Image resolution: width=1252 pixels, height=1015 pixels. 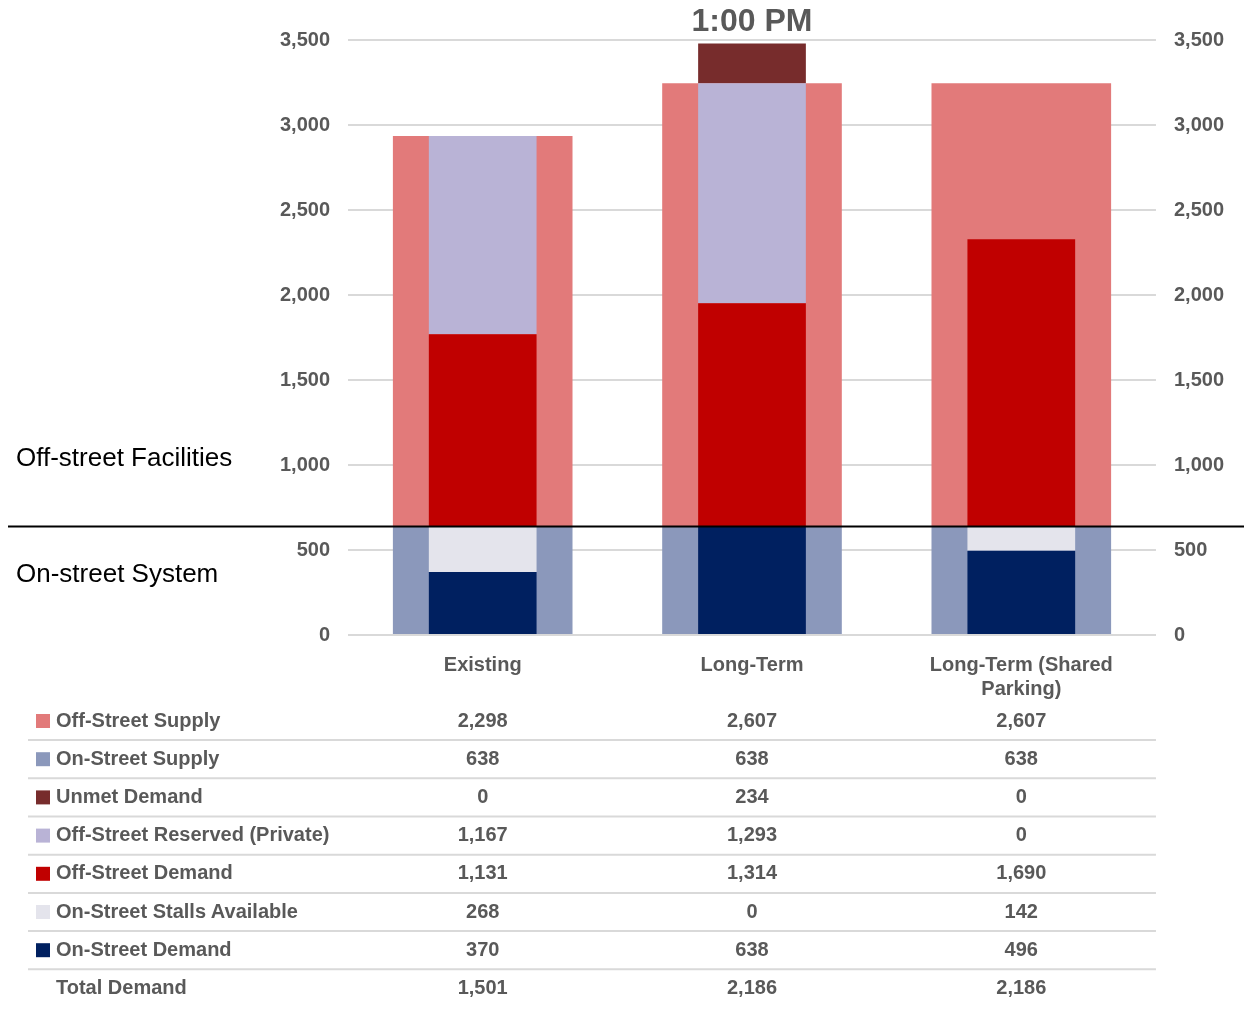 I want to click on text: 1,501, so click(x=482, y=986).